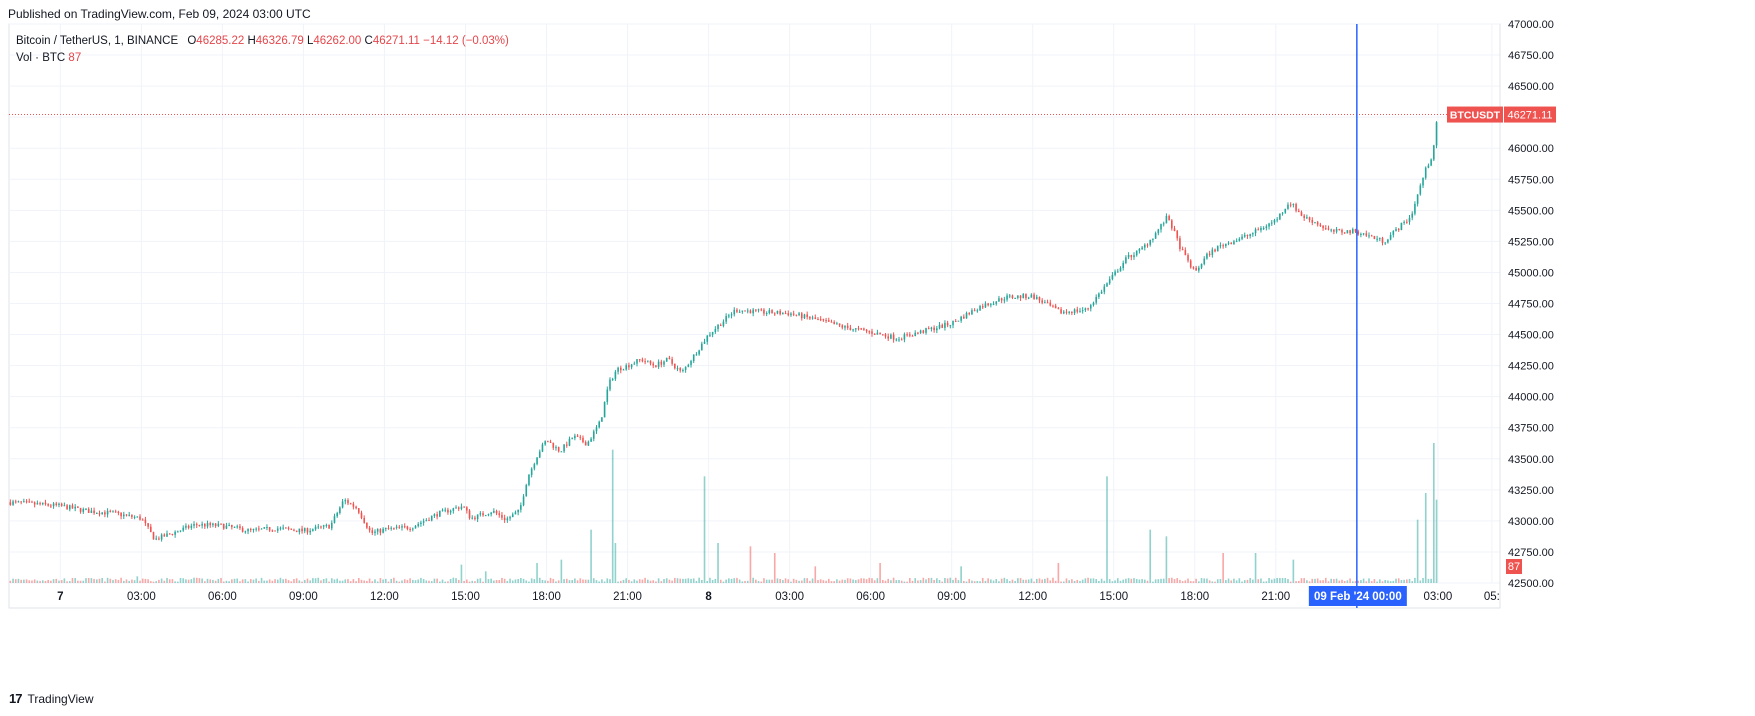 This screenshot has height=716, width=1755. What do you see at coordinates (1531, 180) in the screenshot?
I see `y-tick-label: 45750.00` at bounding box center [1531, 180].